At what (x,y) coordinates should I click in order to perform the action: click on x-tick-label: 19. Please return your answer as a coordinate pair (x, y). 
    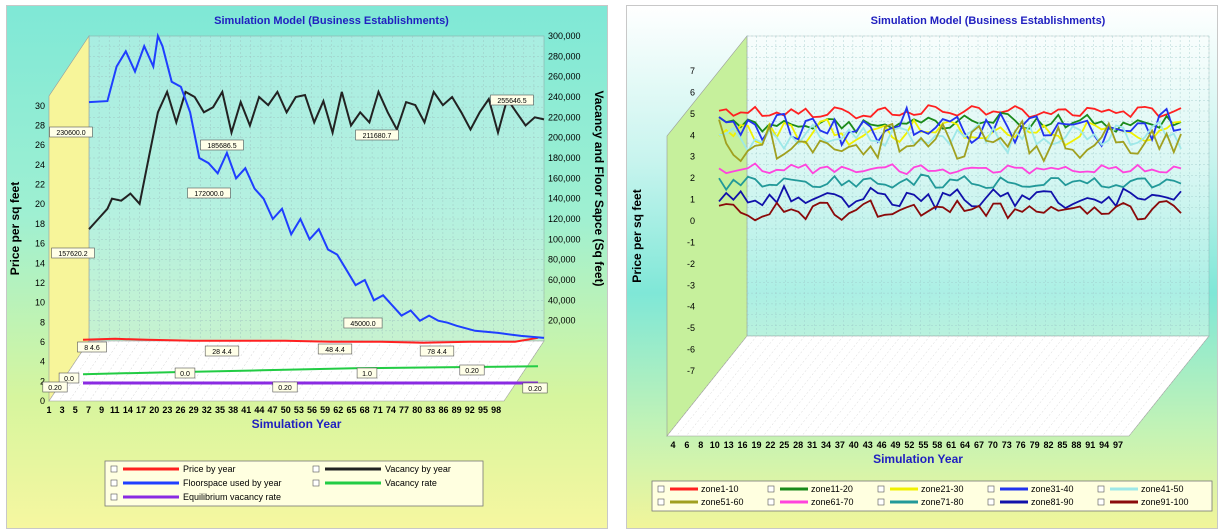
    Looking at the image, I should click on (756, 445).